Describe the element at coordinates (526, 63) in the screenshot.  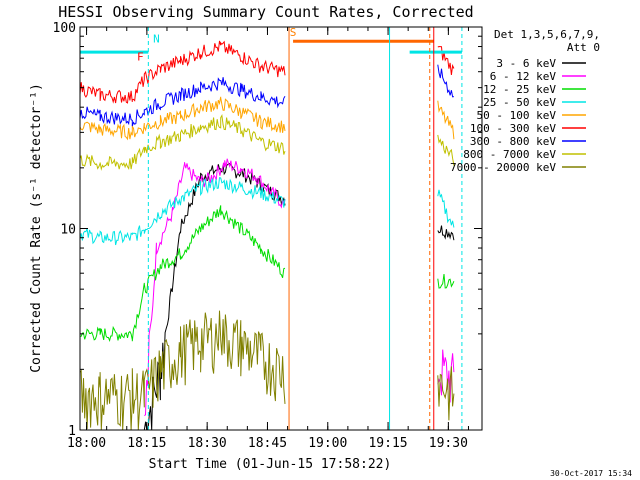
I see `legend-label-0: 3 - 6 keV` at that location.